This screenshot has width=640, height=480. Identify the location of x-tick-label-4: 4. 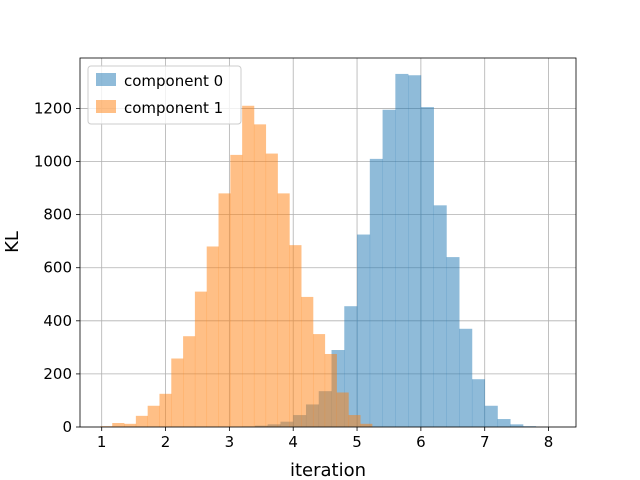
(293, 442).